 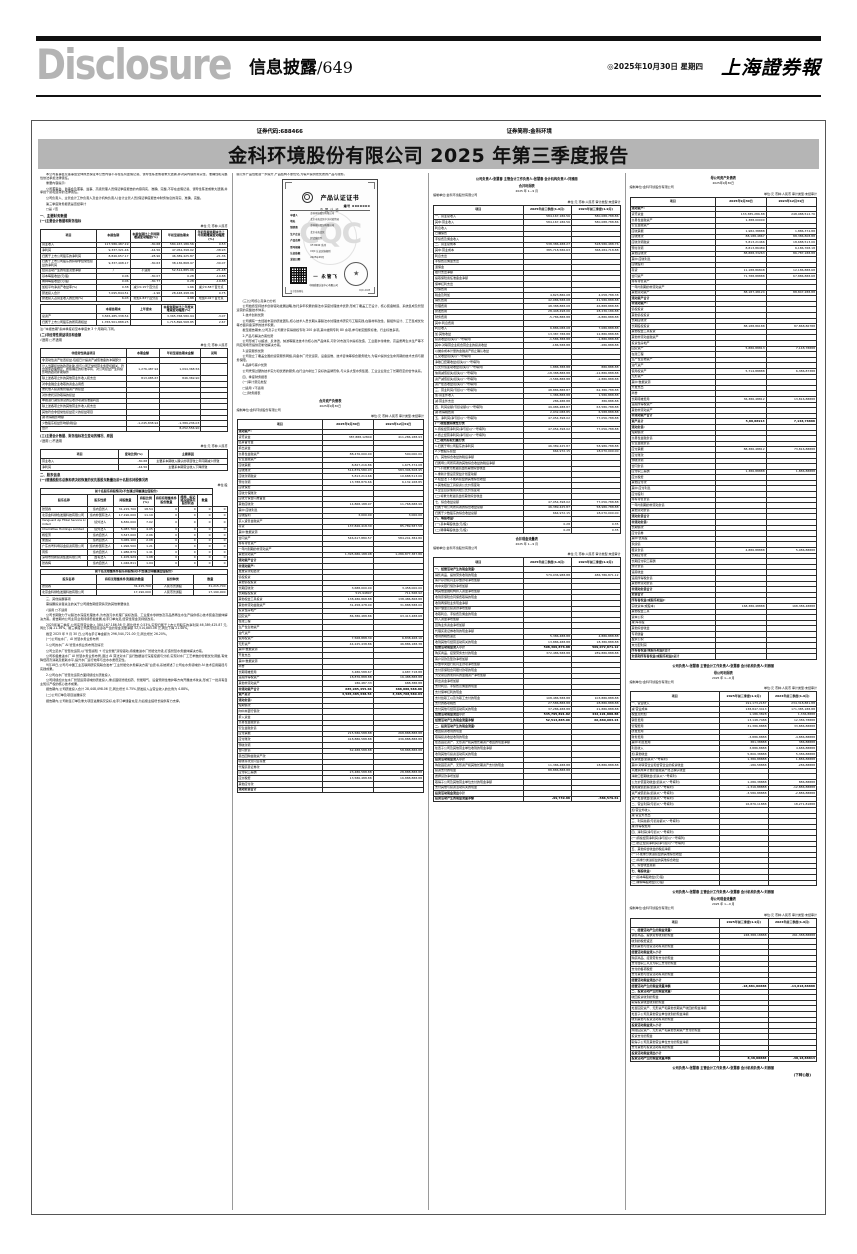 I want to click on row-value-current: 13,387,788.88, so click(x=547, y=334).